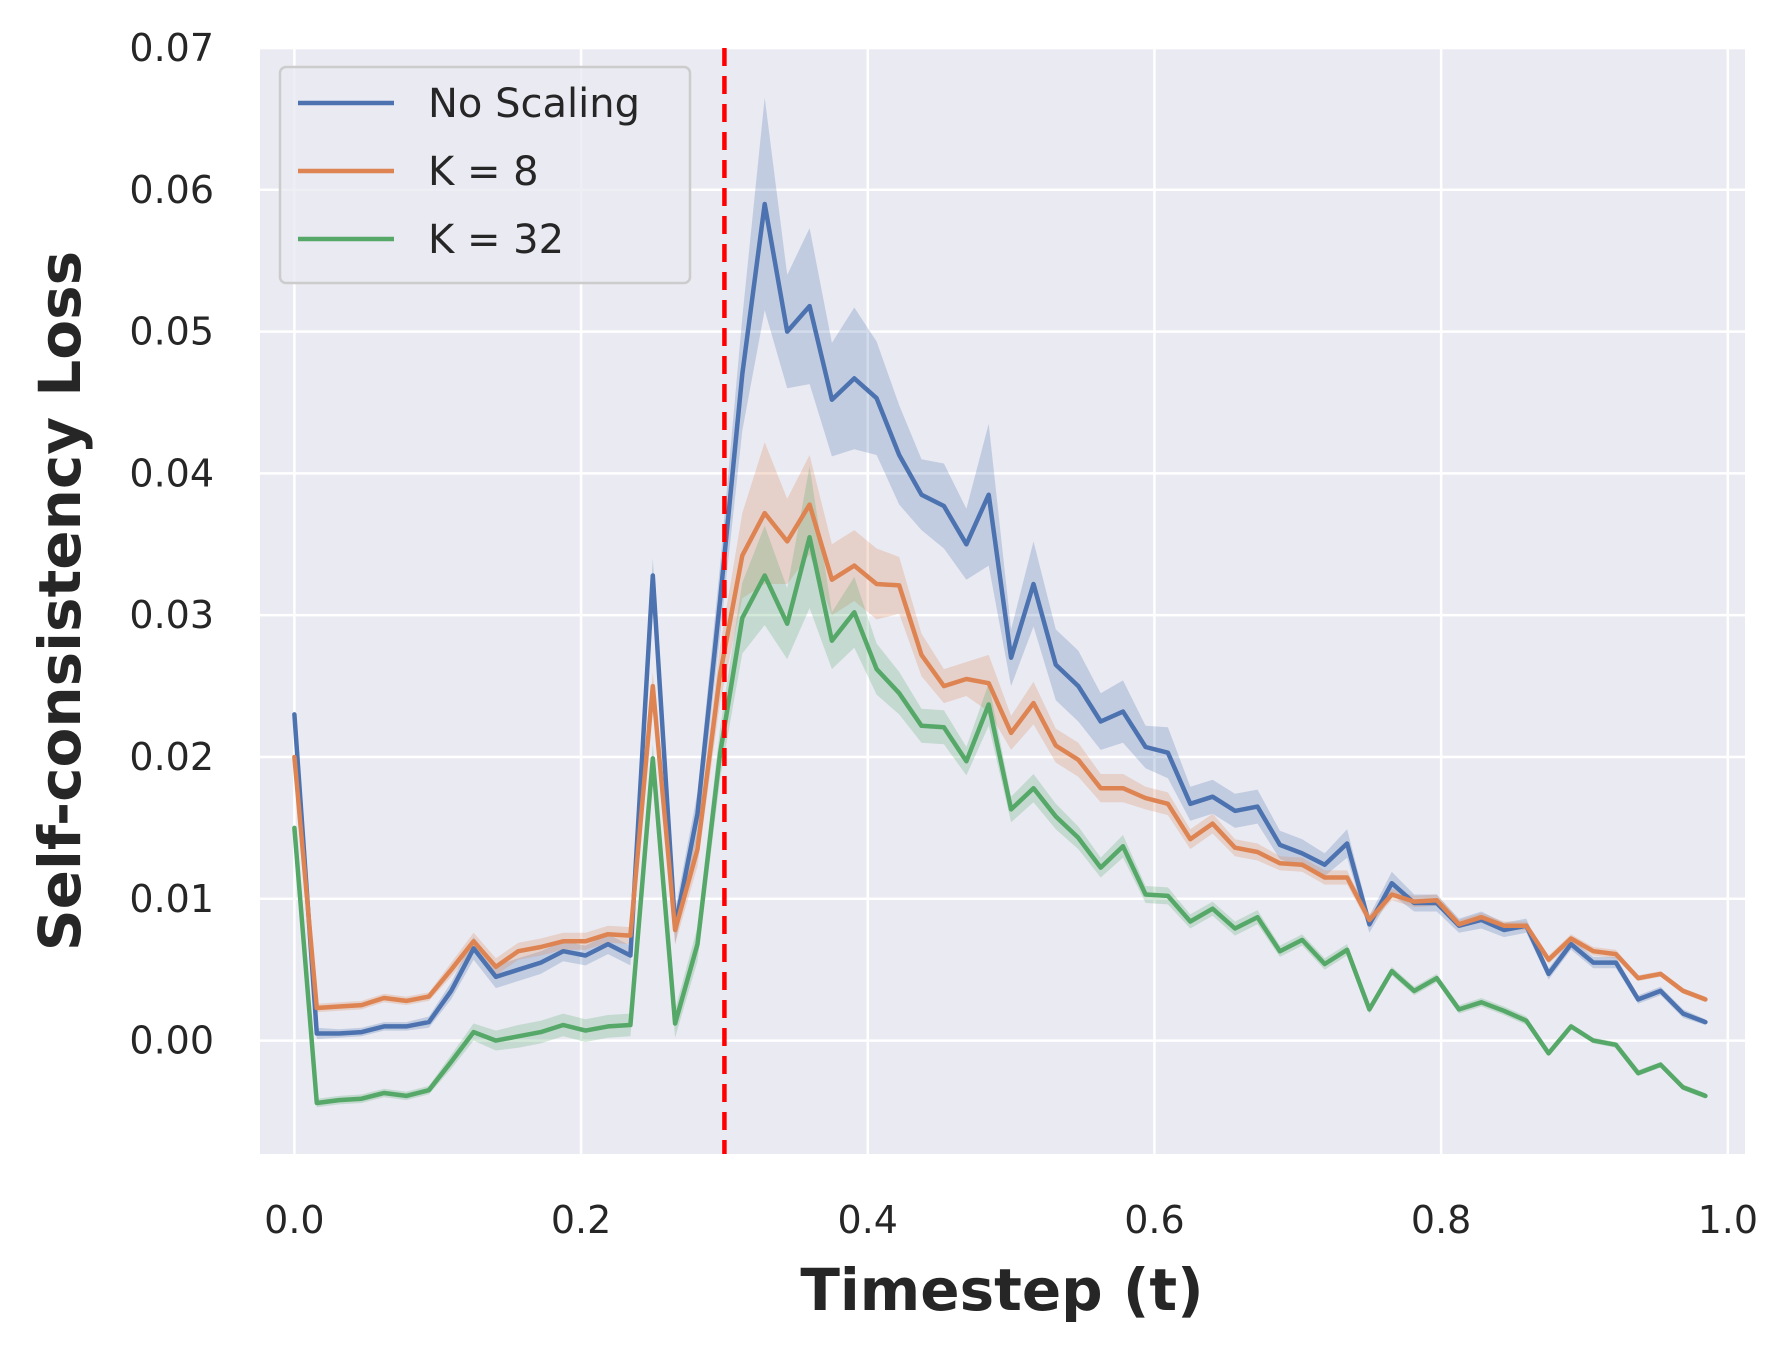 The height and width of the screenshot is (1349, 1773). Describe the element at coordinates (171, 332) in the screenshot. I see `y-tick-label: 0.05` at that location.